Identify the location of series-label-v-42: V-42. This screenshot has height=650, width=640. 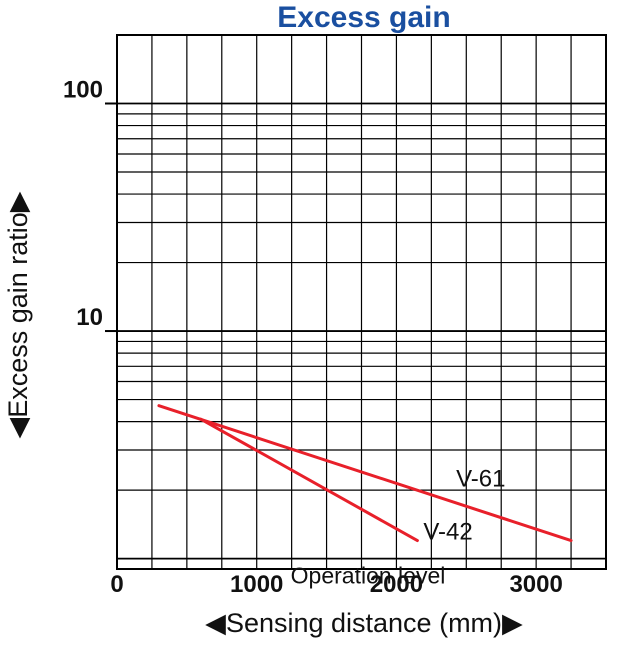
(447, 532).